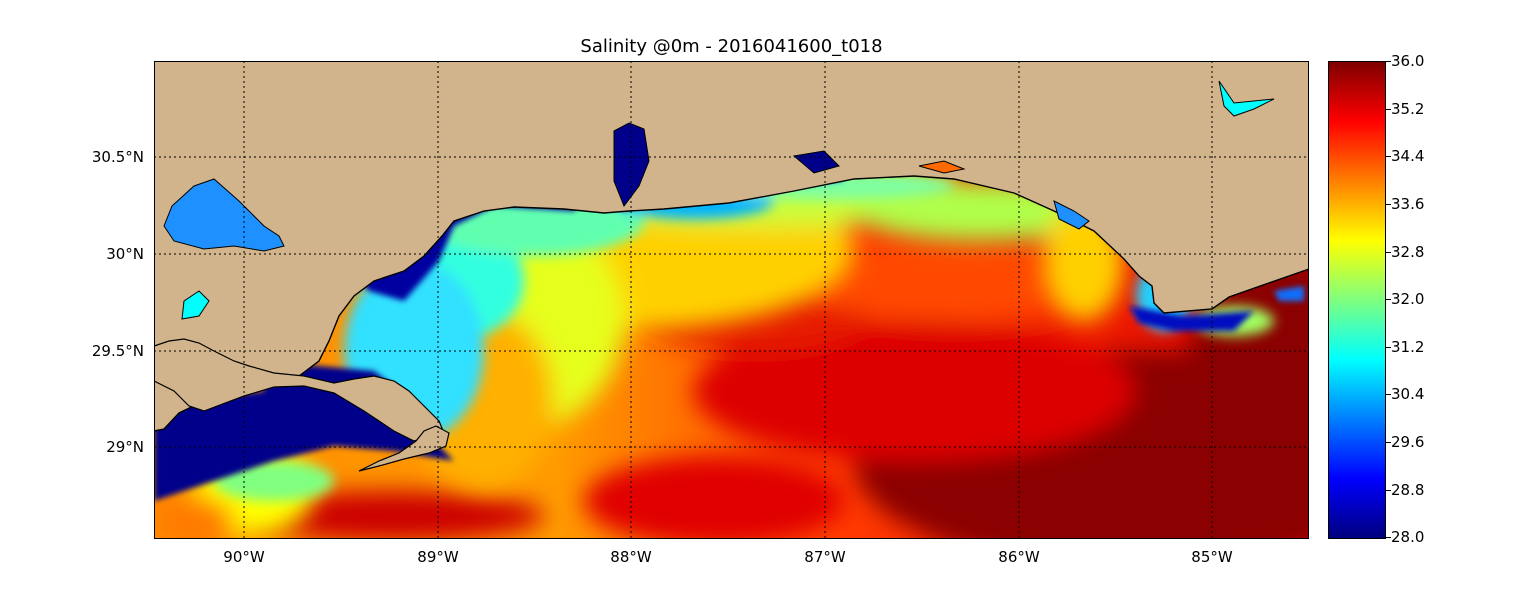  I want to click on lon-label: 88°W, so click(631, 557).